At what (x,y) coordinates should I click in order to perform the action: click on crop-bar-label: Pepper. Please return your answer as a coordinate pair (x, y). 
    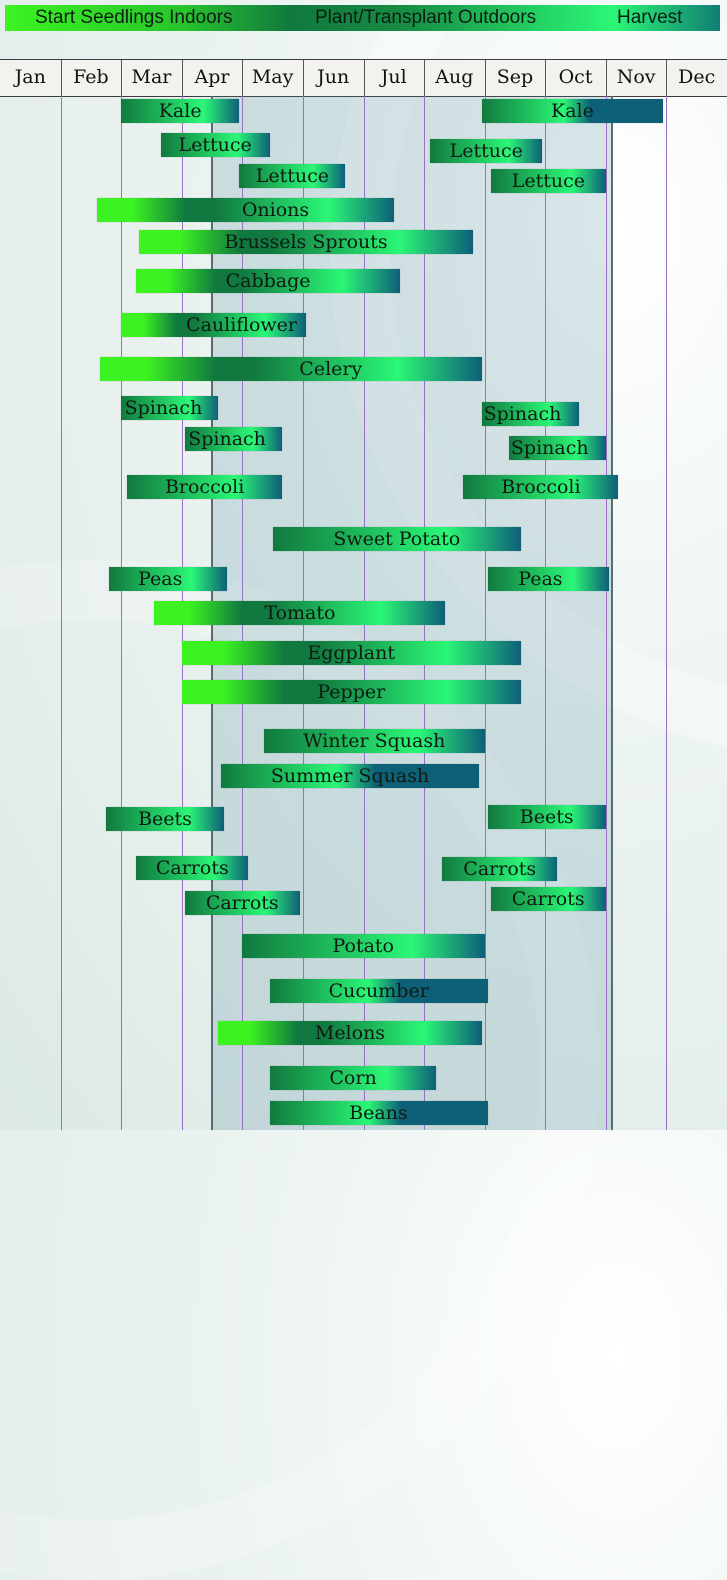
    Looking at the image, I should click on (351, 692).